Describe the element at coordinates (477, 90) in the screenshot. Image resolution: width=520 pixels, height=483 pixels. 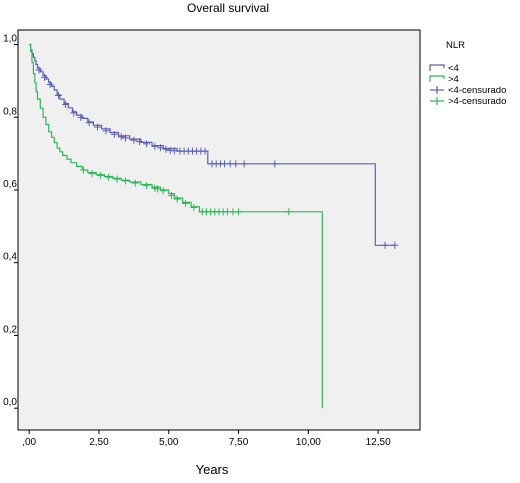
I see `legend-label: <4-censurado` at that location.